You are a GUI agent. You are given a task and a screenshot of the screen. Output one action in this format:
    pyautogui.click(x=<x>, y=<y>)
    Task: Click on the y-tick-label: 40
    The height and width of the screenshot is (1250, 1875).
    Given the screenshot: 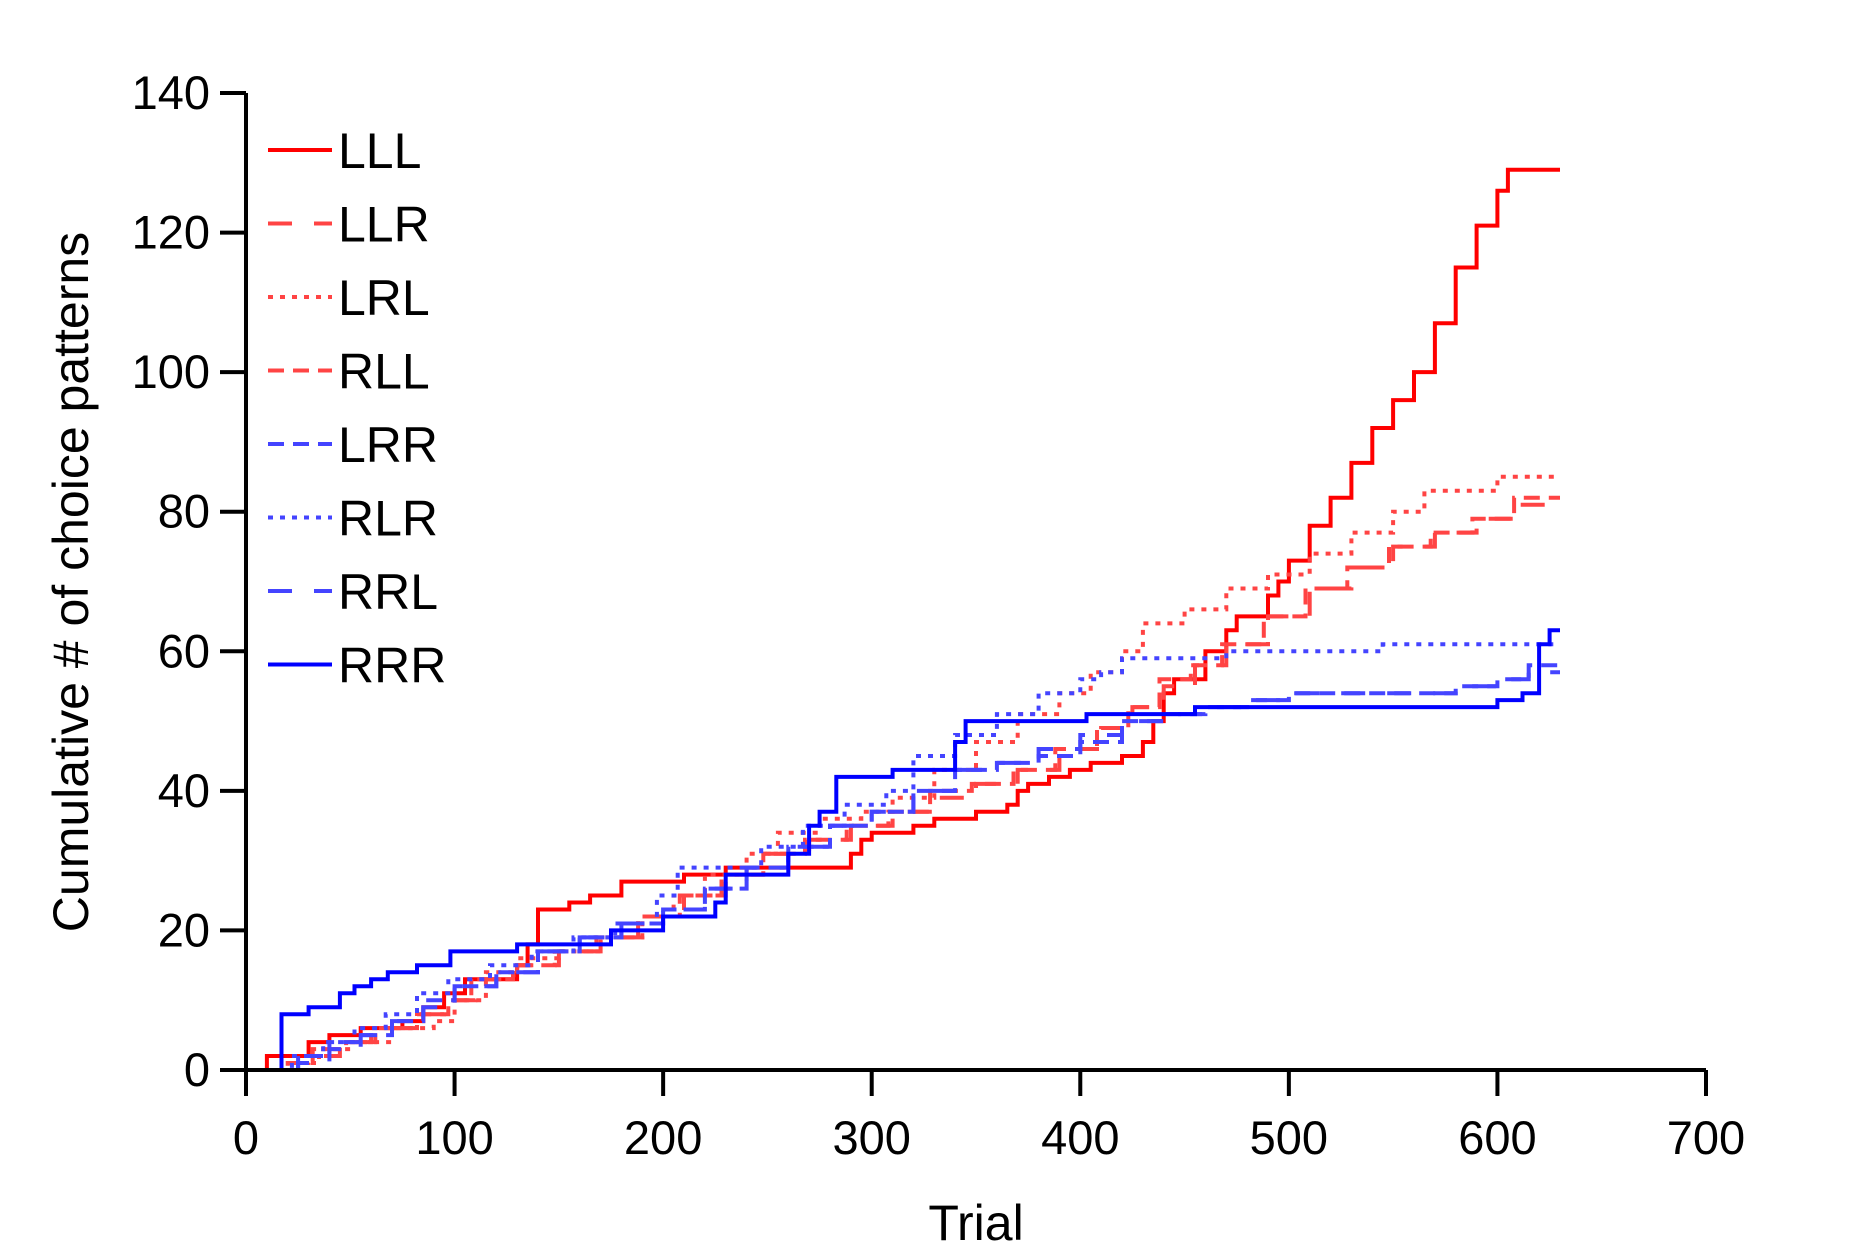 What is the action you would take?
    pyautogui.click(x=184, y=790)
    